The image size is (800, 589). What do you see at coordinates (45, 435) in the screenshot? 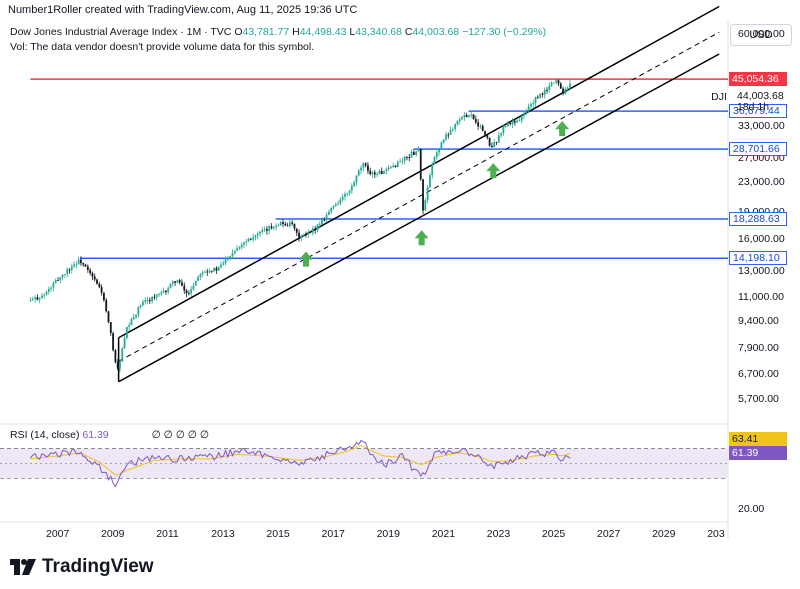
I see `rsi-title: RSI (14, close)` at bounding box center [45, 435].